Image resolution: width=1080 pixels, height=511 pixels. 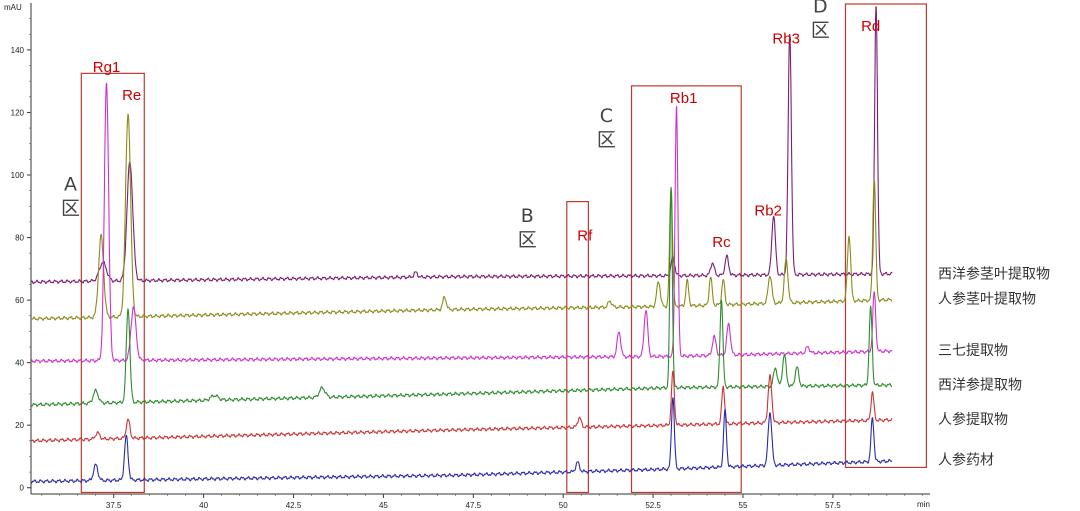 I want to click on legend-label: 人参药材, so click(x=966, y=460).